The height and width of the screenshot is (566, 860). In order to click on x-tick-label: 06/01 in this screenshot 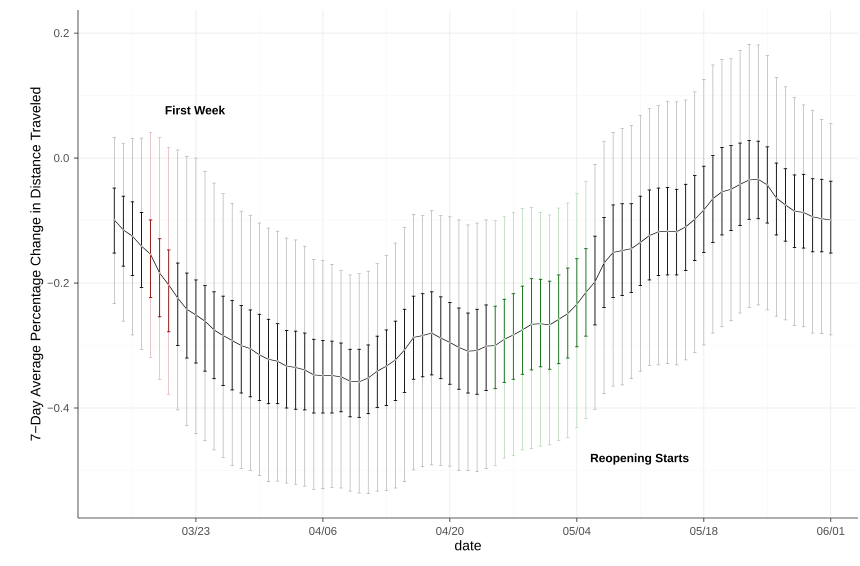, I will do `click(830, 530)`.